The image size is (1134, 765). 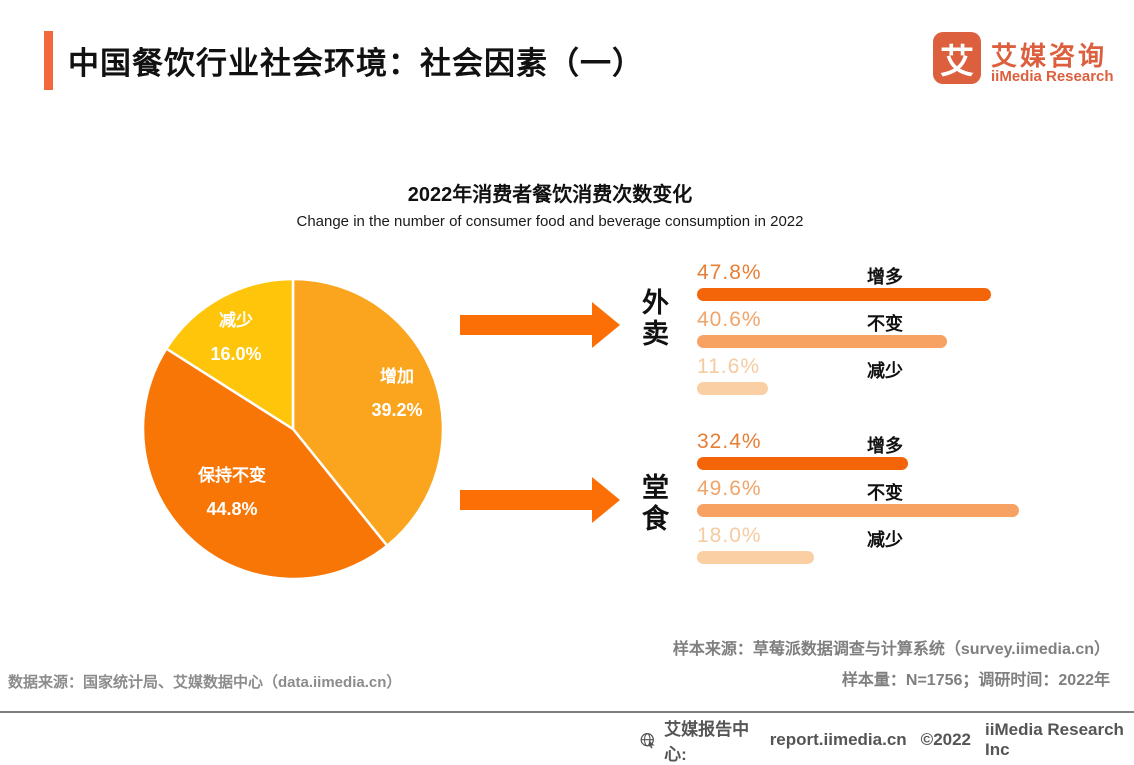 I want to click on pie-slice-name: 保持不变, so click(x=232, y=475).